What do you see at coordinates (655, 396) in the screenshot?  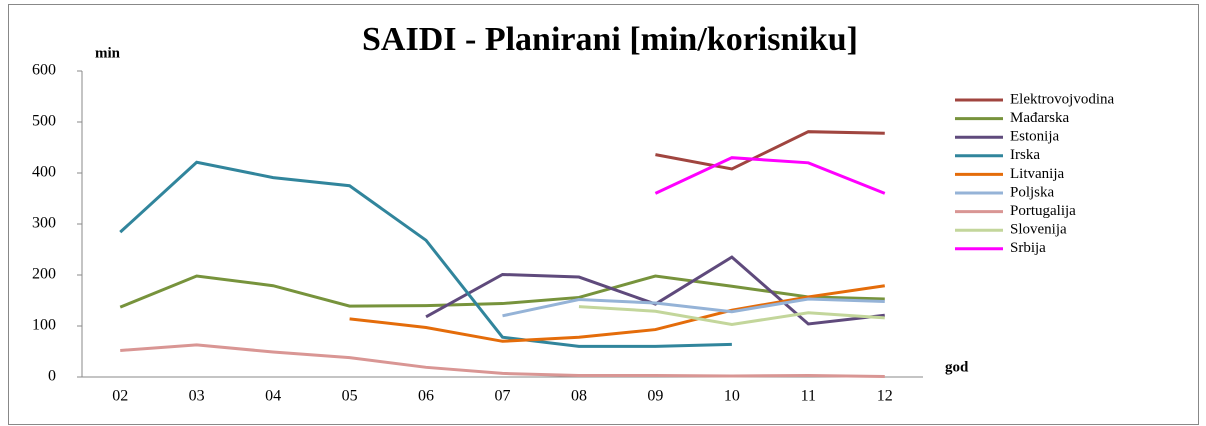 I see `x-tick-label: 09` at bounding box center [655, 396].